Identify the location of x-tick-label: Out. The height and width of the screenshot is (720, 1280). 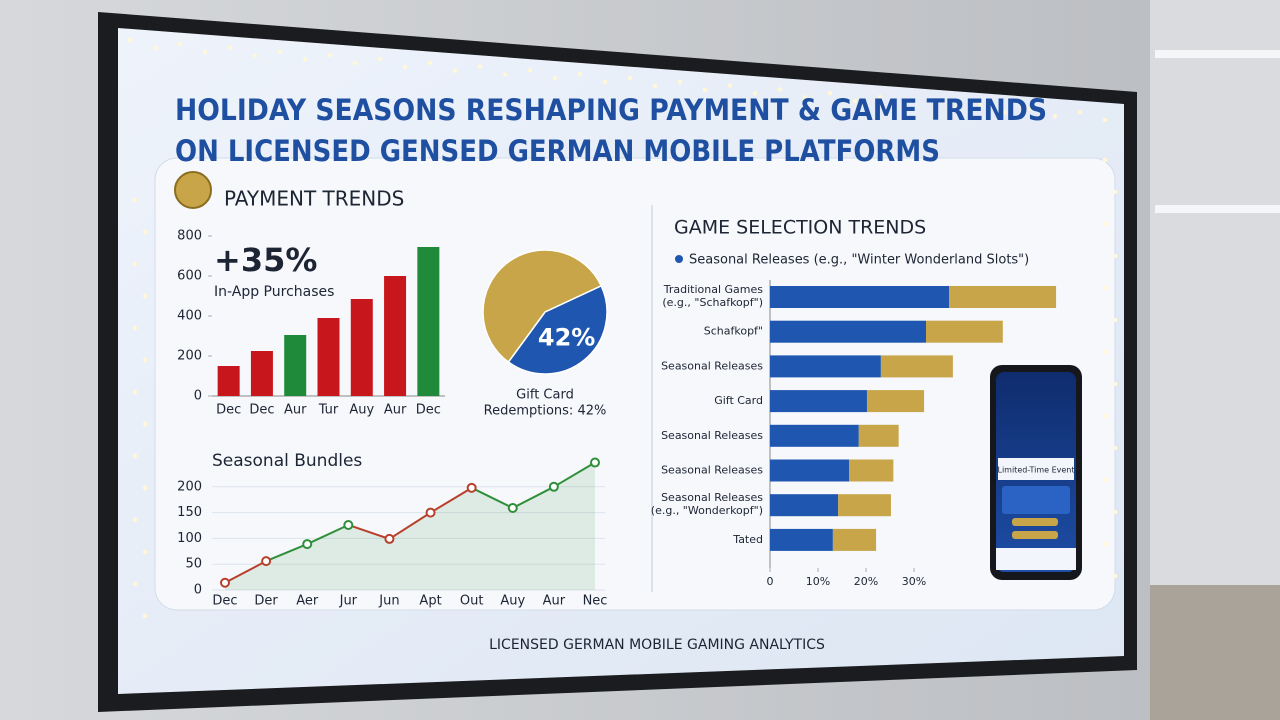
(472, 601).